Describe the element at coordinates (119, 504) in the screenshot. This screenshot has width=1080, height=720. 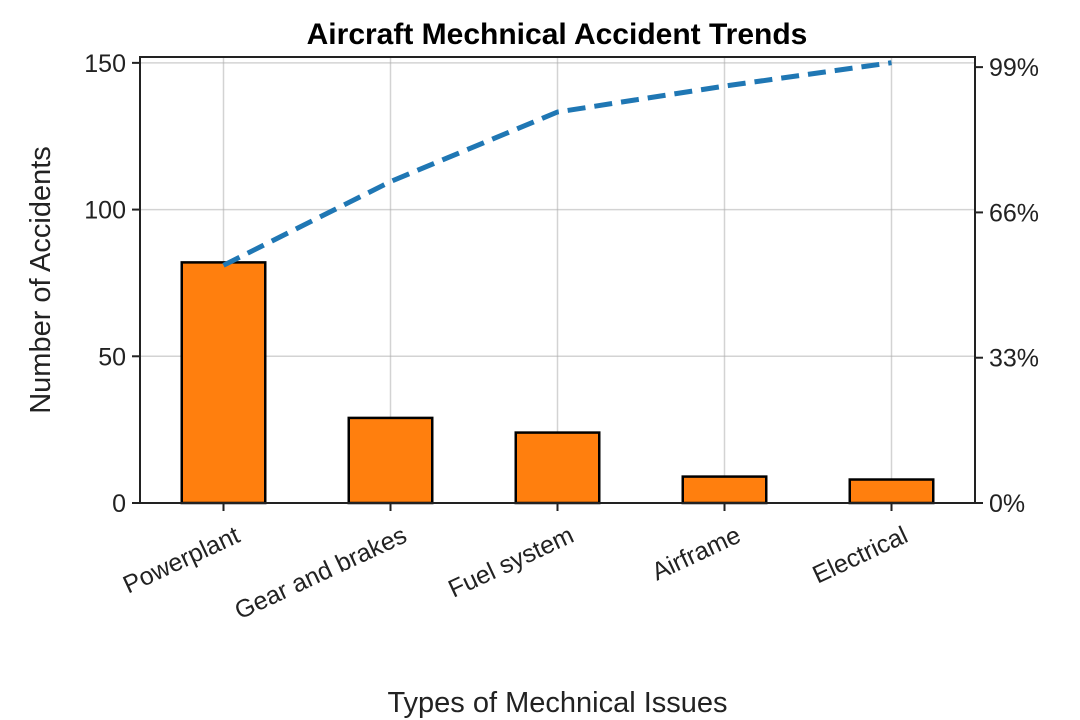
I see `y-tick-label: 0` at that location.